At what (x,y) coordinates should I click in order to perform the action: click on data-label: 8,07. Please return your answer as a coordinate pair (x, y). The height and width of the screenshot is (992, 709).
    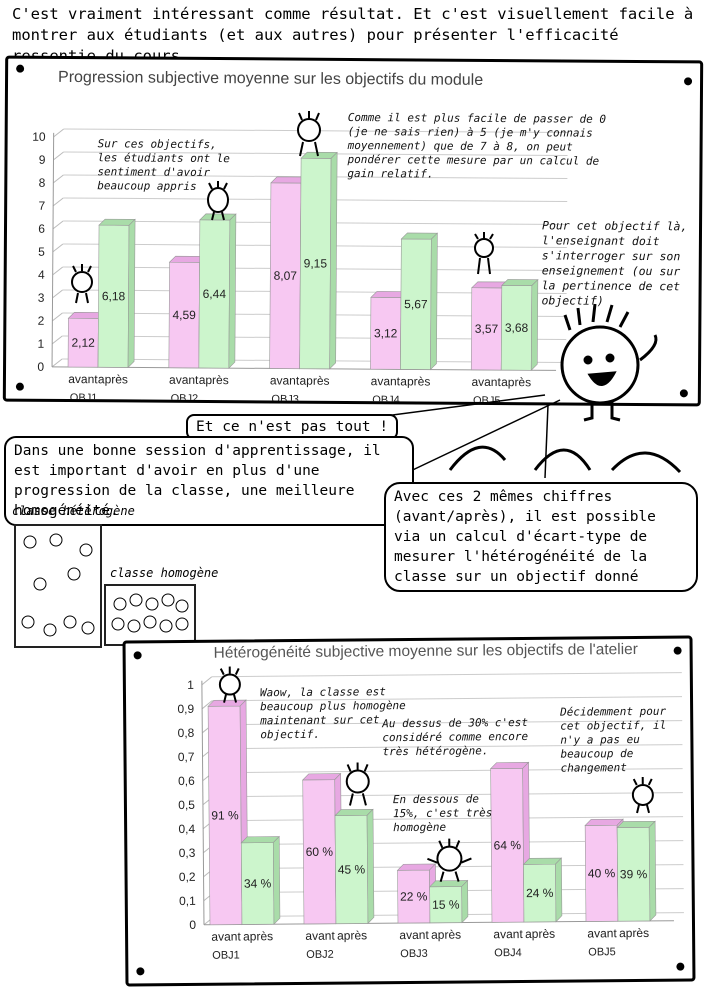
    Looking at the image, I should click on (286, 276).